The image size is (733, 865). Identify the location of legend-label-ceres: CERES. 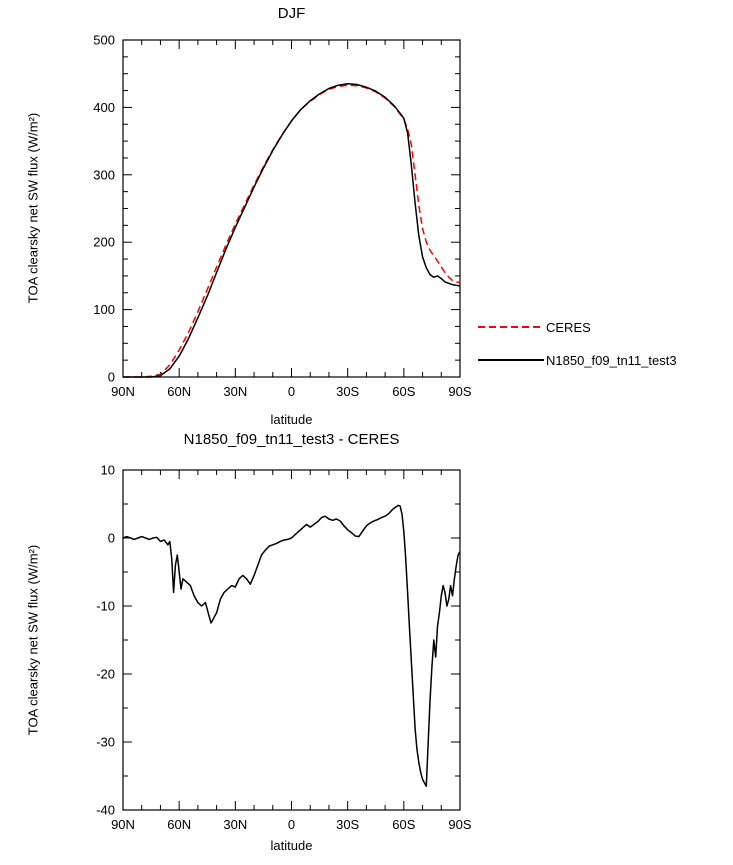
(568, 327).